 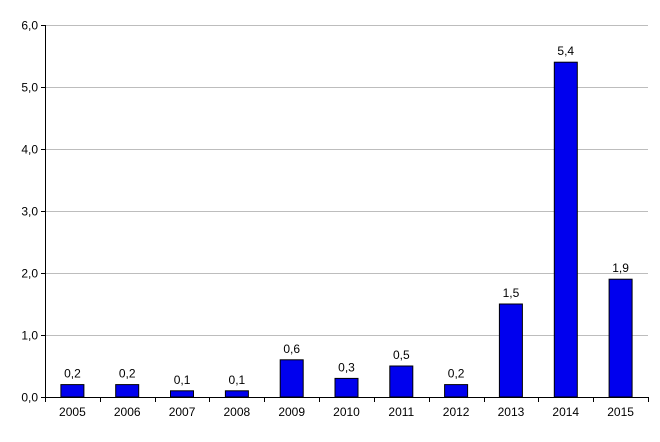 I want to click on x-tick-label-2009: 2009, so click(x=291, y=412).